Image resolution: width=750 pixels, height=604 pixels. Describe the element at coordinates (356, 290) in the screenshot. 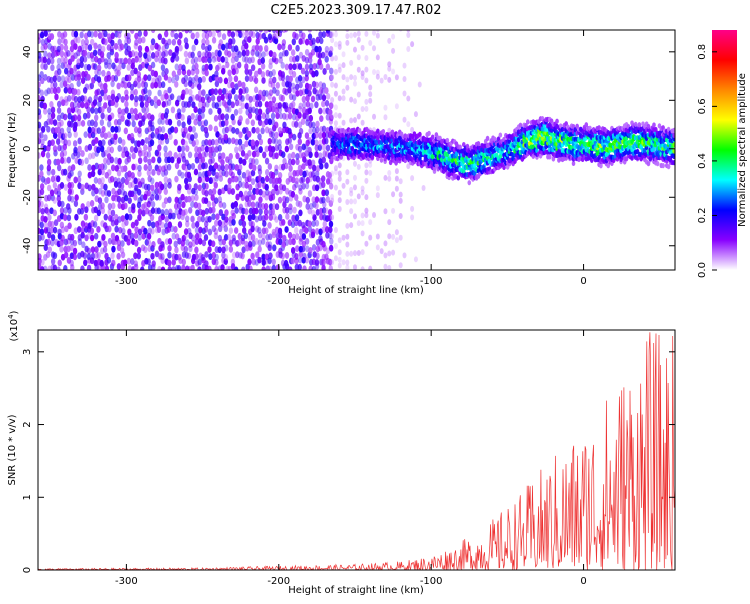

I see `spectrogram-x-axis-label: Height of straight line (km)` at that location.